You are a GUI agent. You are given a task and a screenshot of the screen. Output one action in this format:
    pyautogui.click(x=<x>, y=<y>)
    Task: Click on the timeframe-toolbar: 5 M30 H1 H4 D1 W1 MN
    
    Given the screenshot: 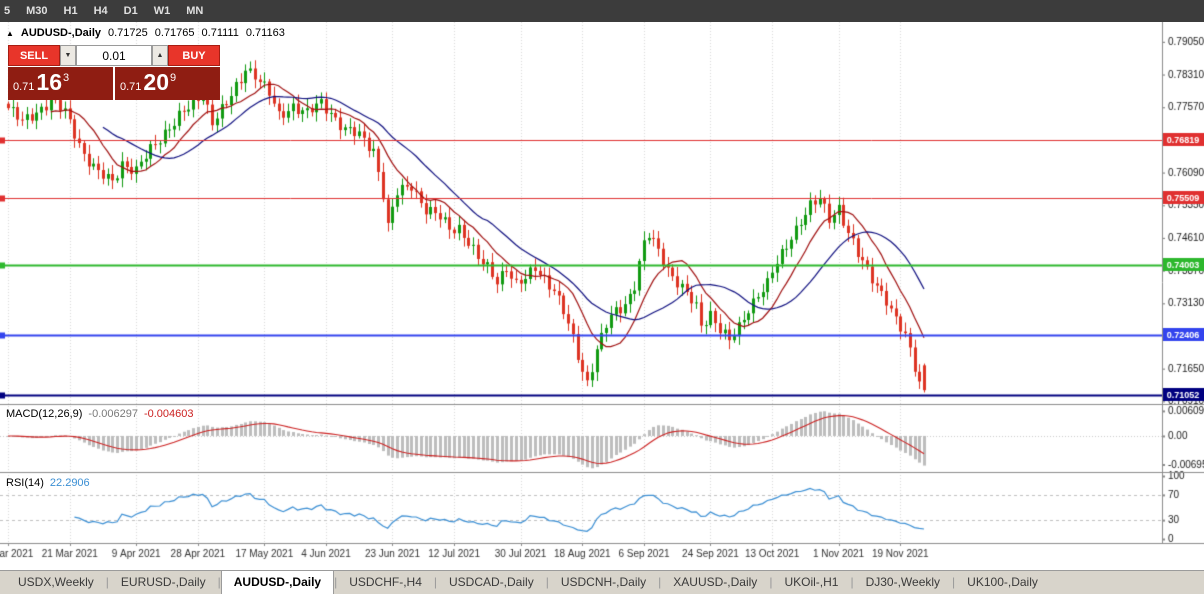 What is the action you would take?
    pyautogui.click(x=602, y=11)
    